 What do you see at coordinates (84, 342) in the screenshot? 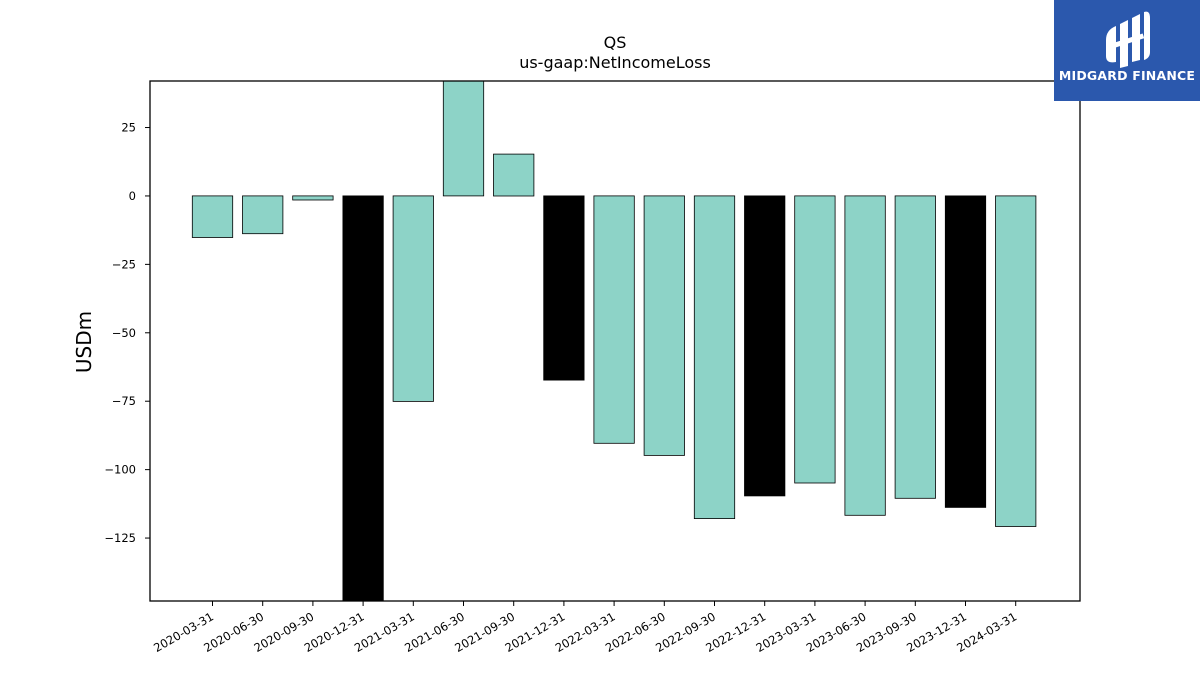
I see `y-axis-label: USDm` at bounding box center [84, 342].